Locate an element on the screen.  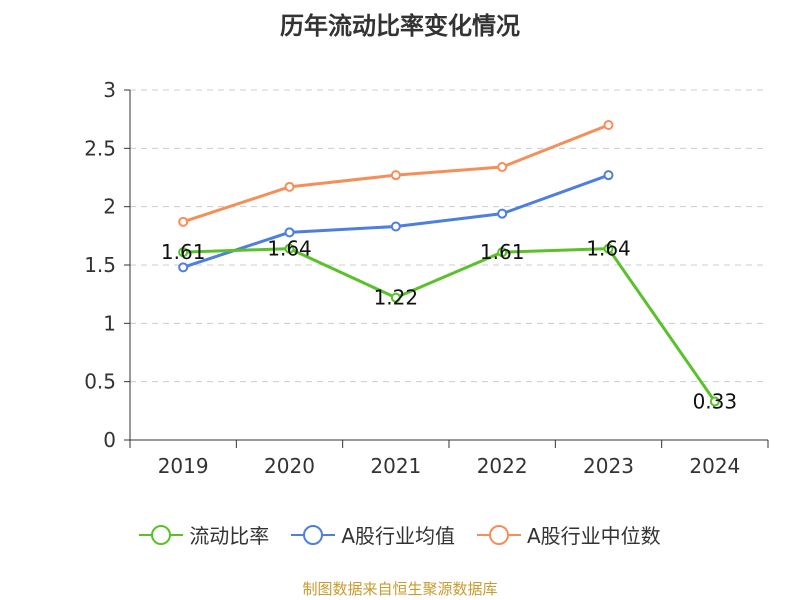
series-0-point-2019 is located at coordinates (183, 252).